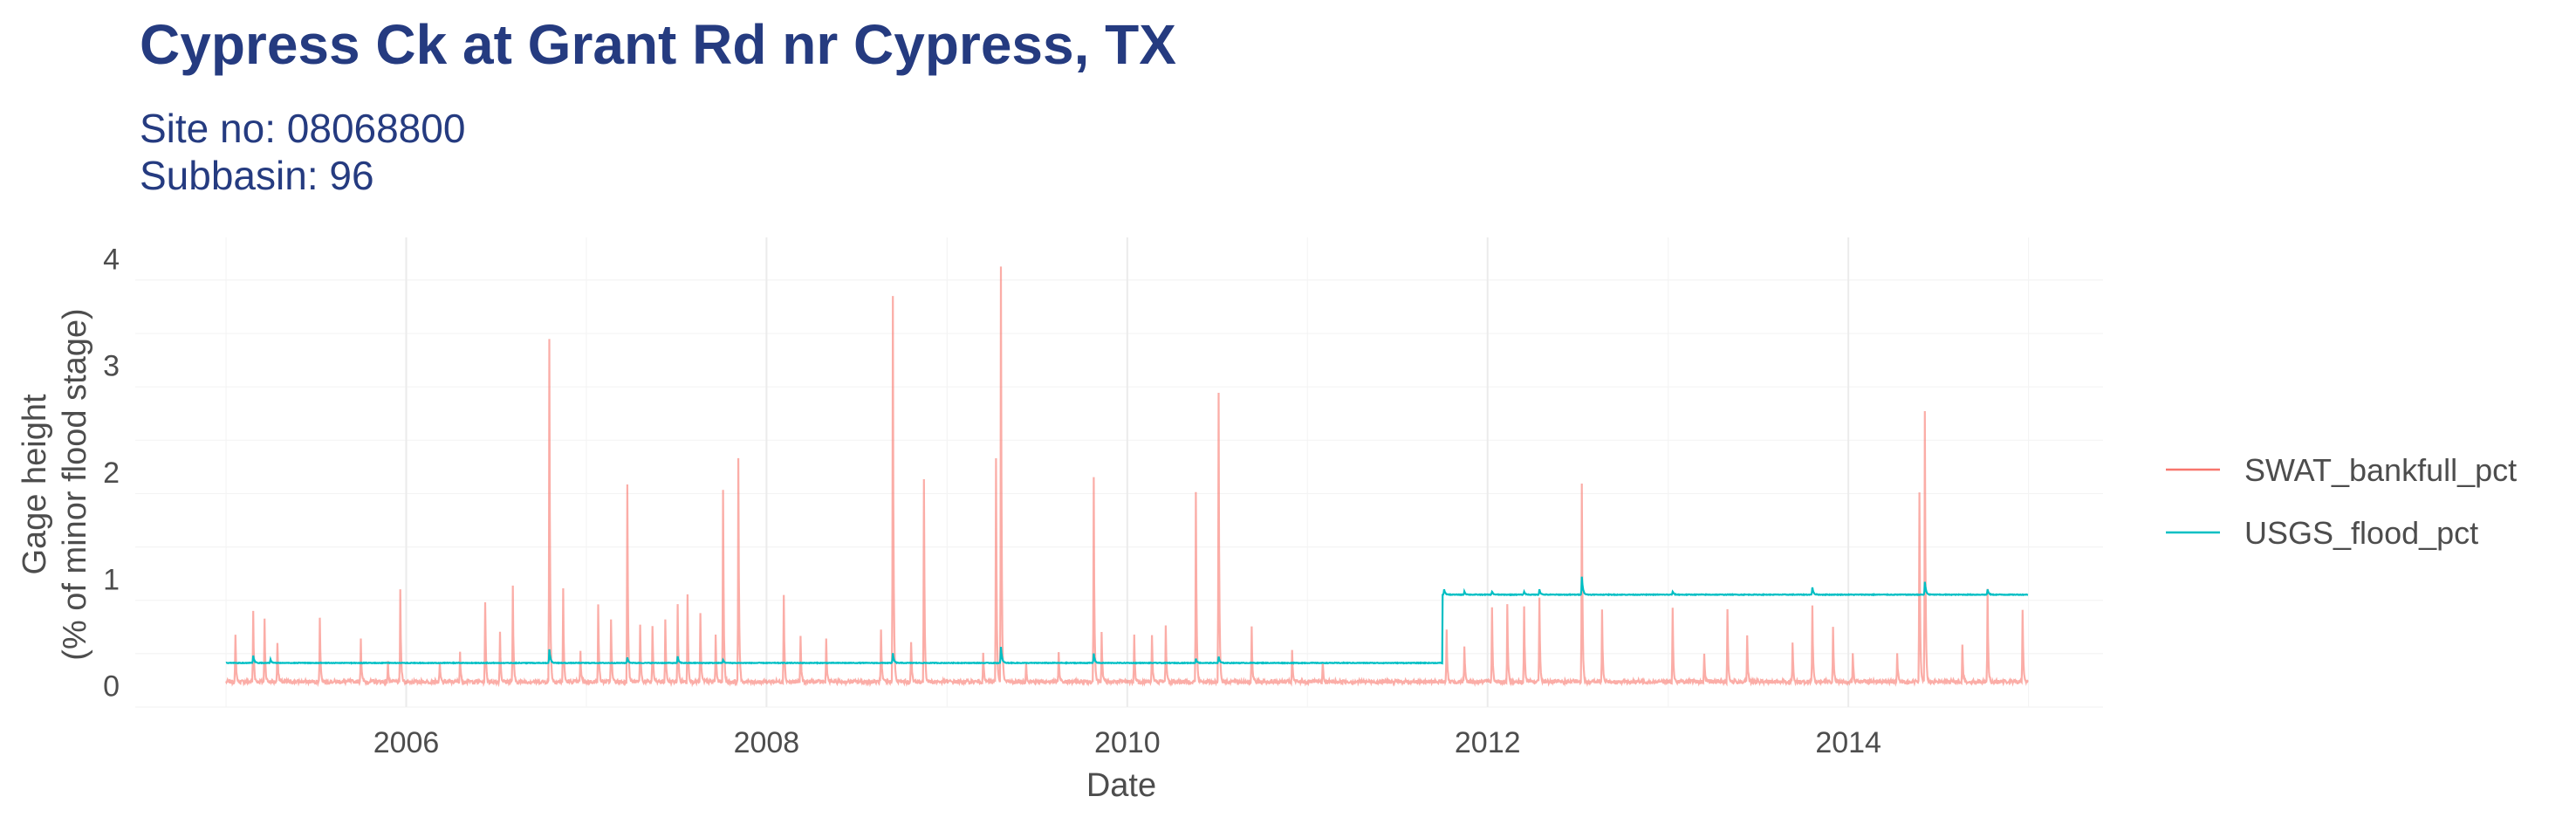  I want to click on x-tick-label: 2006, so click(407, 742).